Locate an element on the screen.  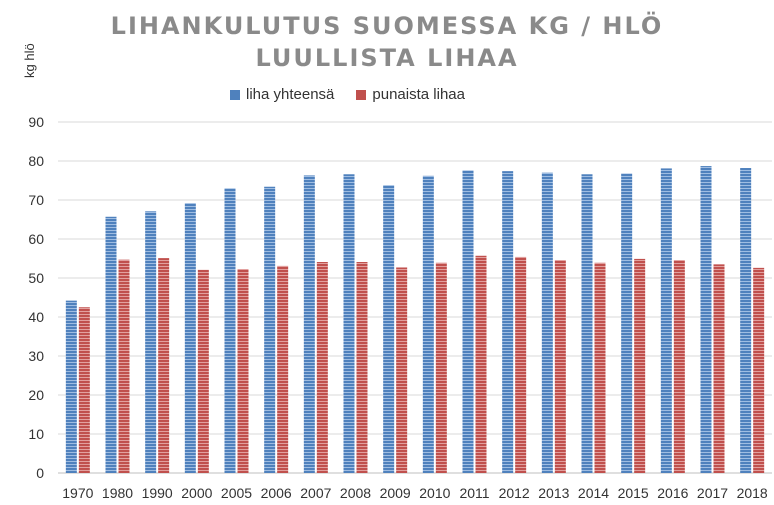
bar-series-1-2007 is located at coordinates (309, 324).